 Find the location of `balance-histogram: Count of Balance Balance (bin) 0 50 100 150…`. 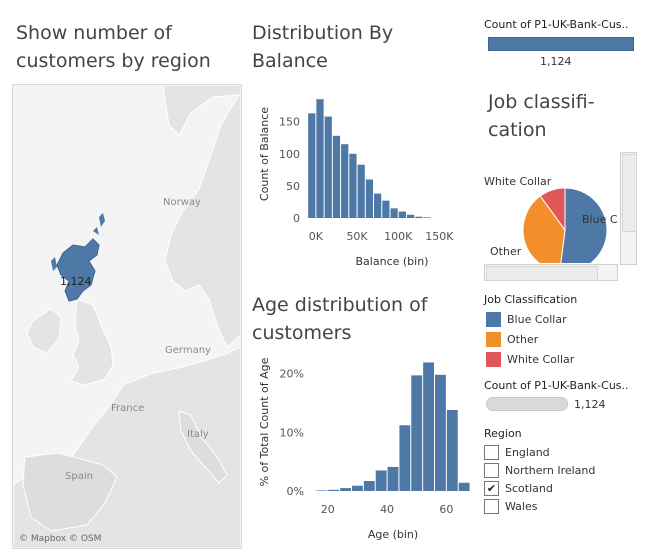

balance-histogram: Count of Balance Balance (bin) 0 50 100 150… is located at coordinates (365, 179).